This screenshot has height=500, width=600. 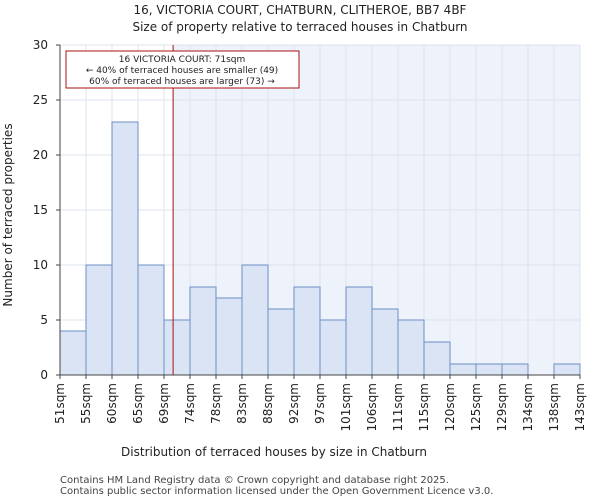 What do you see at coordinates (346, 407) in the screenshot?
I see `x-tick-label: 101sqm` at bounding box center [346, 407].